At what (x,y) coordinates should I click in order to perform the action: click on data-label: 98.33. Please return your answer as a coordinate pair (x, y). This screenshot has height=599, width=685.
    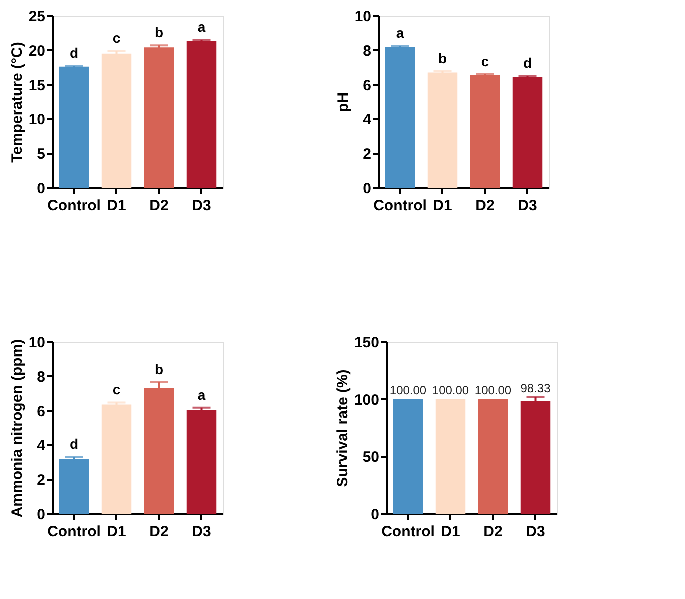
    Looking at the image, I should click on (536, 388).